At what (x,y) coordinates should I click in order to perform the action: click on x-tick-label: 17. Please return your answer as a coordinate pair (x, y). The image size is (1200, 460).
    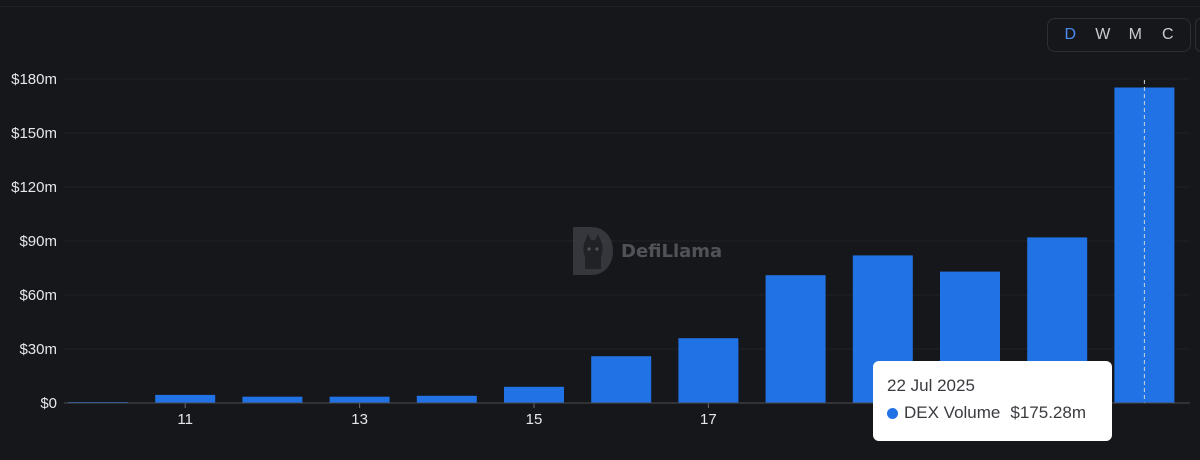
    Looking at the image, I should click on (708, 419).